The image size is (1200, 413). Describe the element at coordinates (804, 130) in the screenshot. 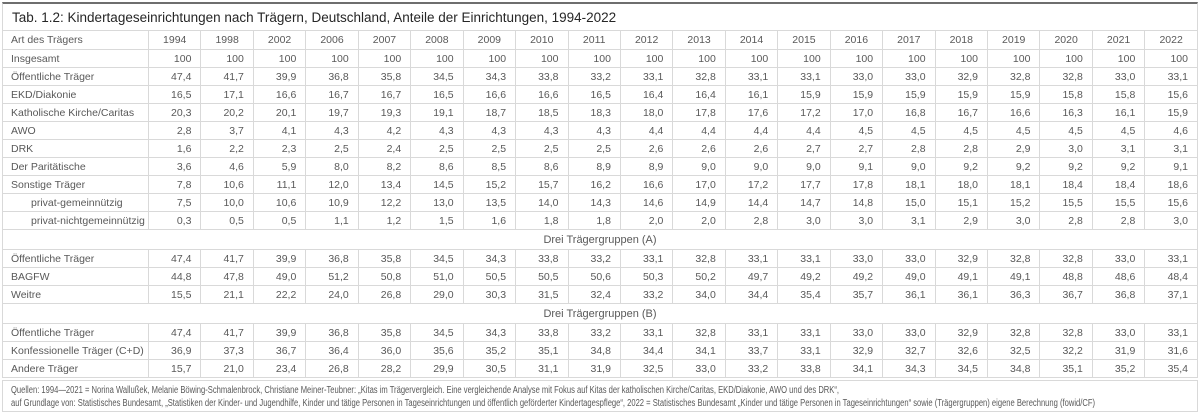

I see `value-cell: 4,4` at that location.